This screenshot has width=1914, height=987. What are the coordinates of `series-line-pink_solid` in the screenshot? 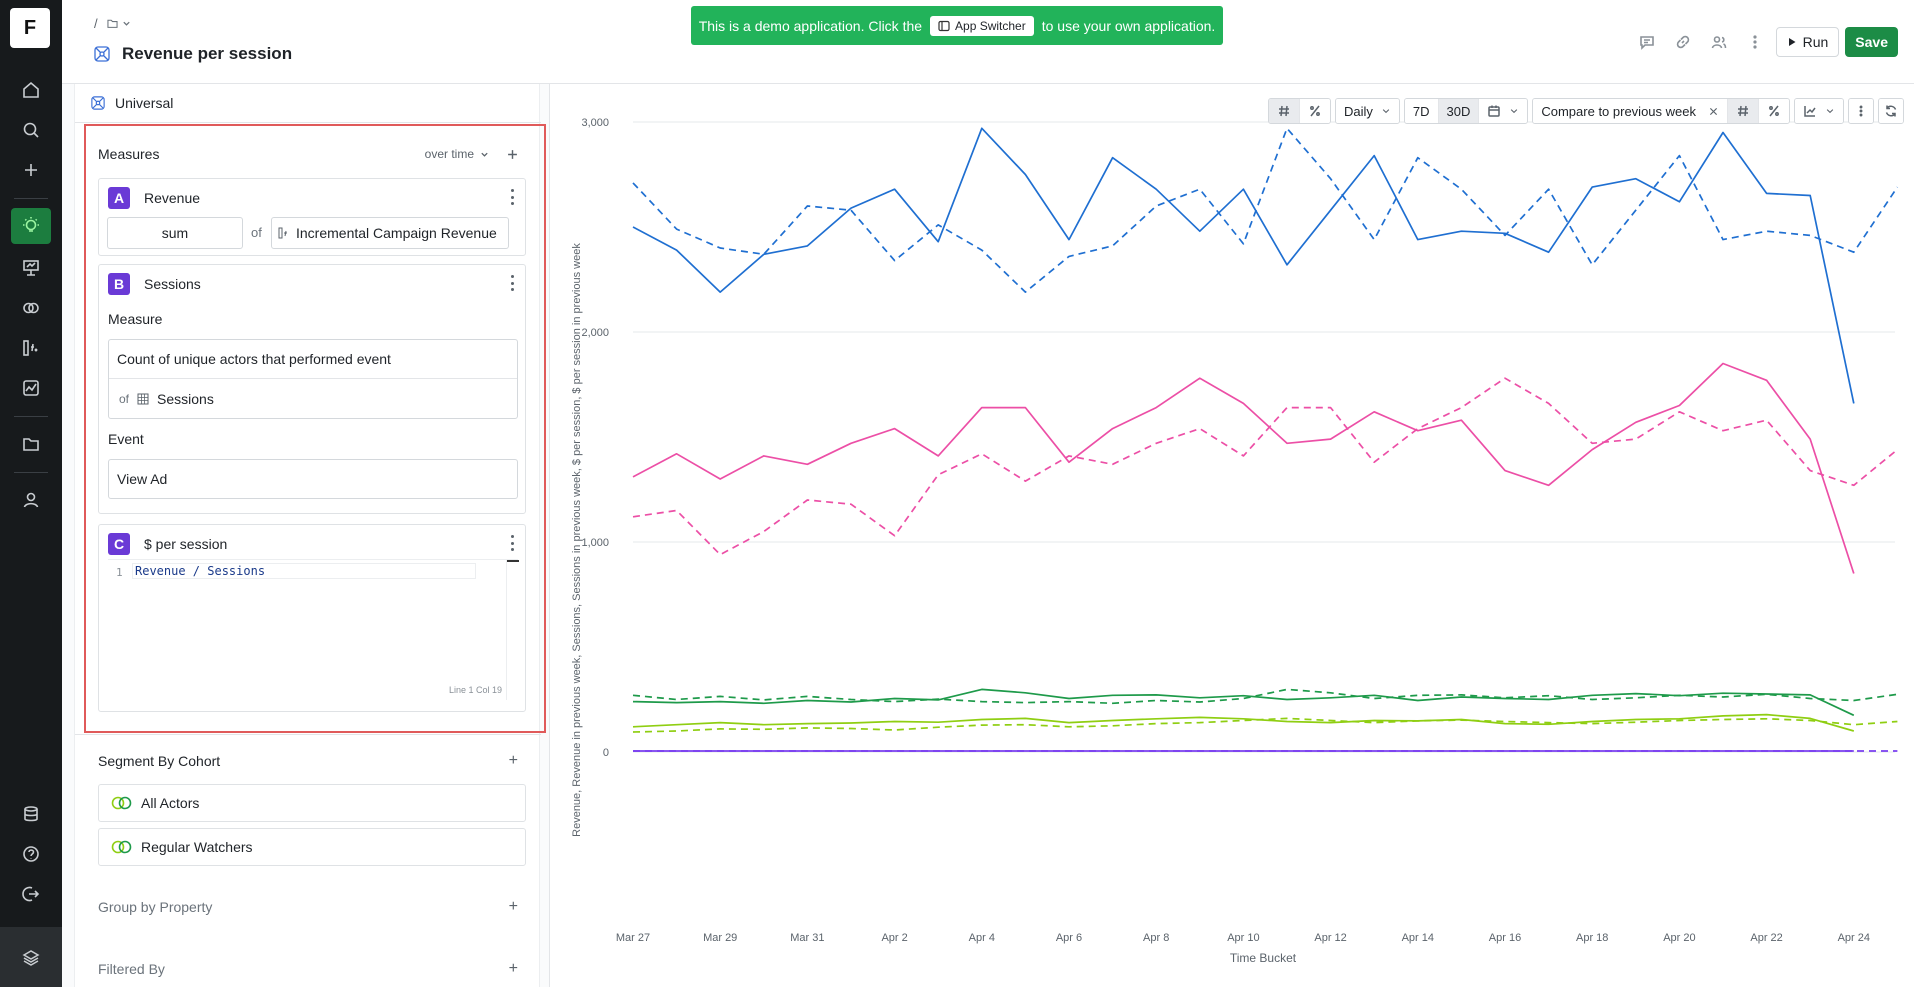 It's located at (1243, 468).